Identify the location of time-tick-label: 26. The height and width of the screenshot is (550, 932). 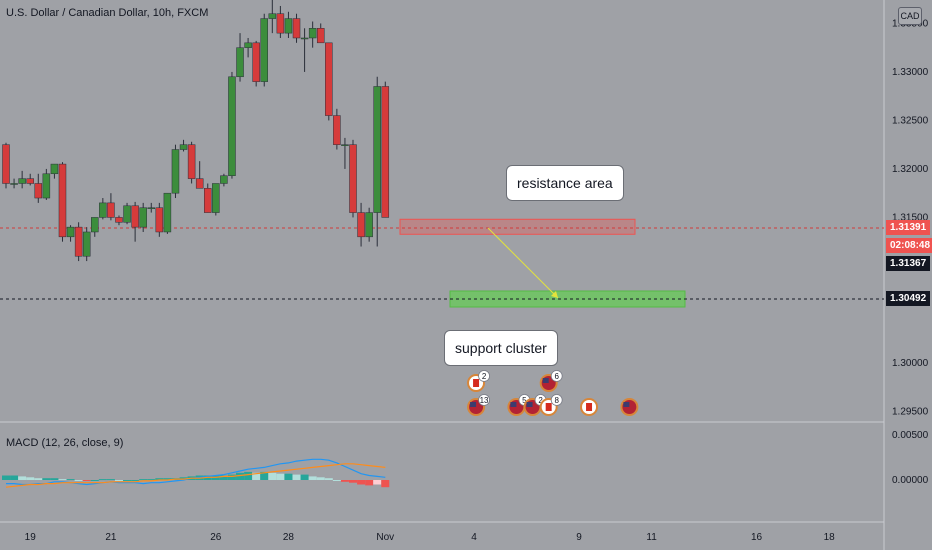
(216, 537).